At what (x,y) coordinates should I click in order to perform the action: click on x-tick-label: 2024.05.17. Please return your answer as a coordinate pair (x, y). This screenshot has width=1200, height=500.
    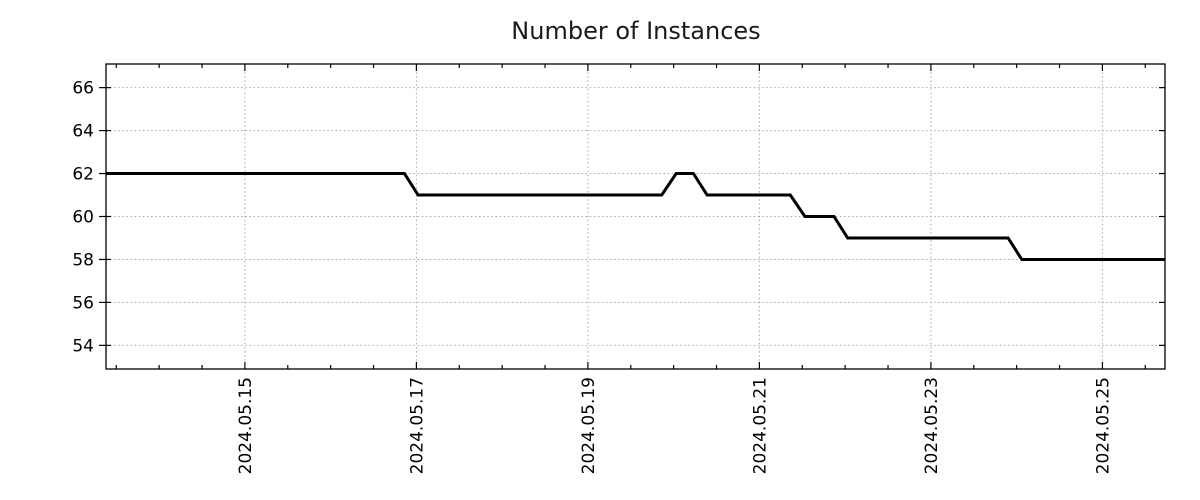
    Looking at the image, I should click on (417, 425).